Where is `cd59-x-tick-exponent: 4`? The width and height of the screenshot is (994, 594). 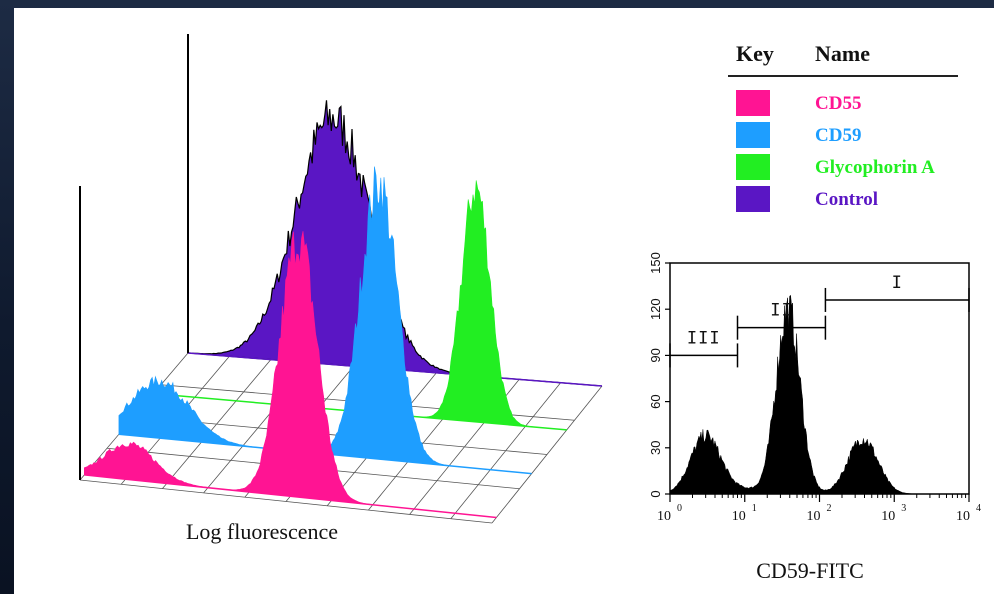
cd59-x-tick-exponent: 4 is located at coordinates (978, 508).